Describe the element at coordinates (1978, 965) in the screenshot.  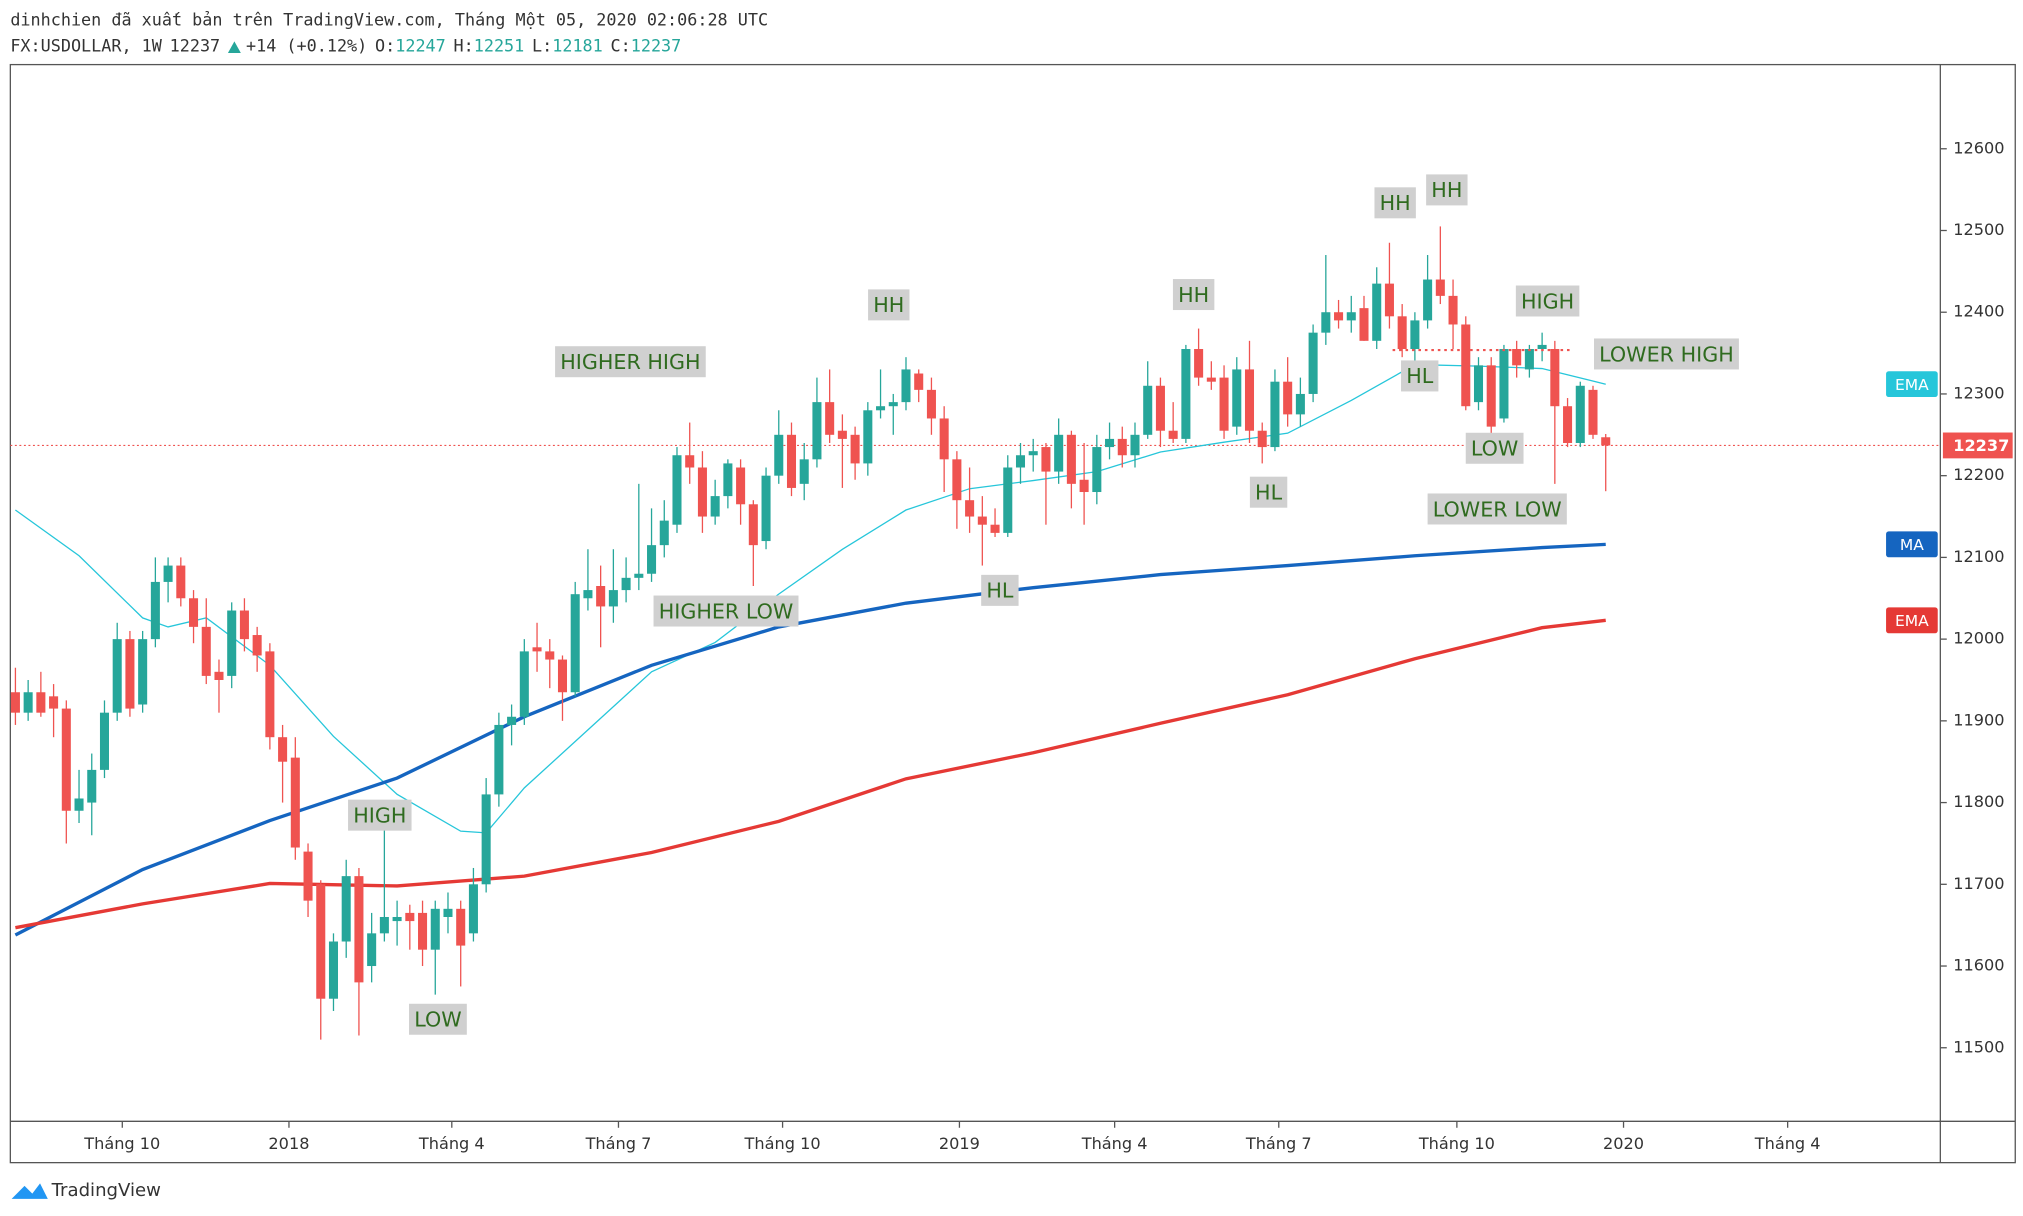
I see `y-tick-label: 11600` at that location.